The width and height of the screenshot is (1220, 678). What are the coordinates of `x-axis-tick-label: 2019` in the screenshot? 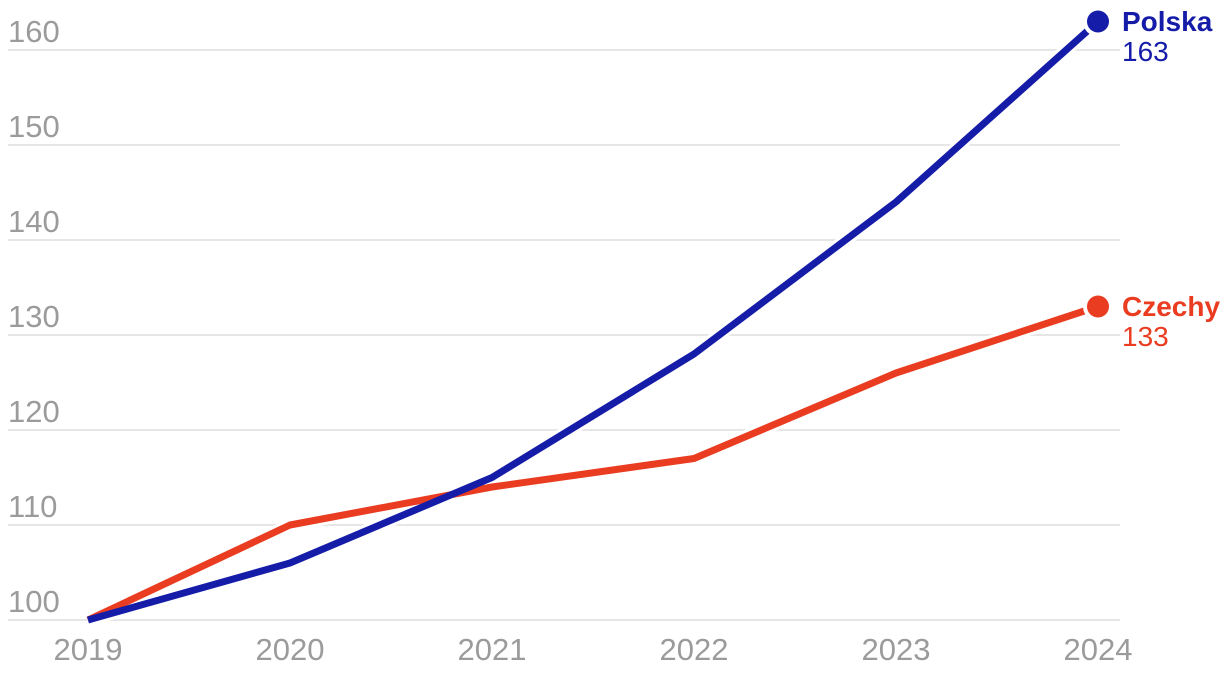 It's located at (88, 649).